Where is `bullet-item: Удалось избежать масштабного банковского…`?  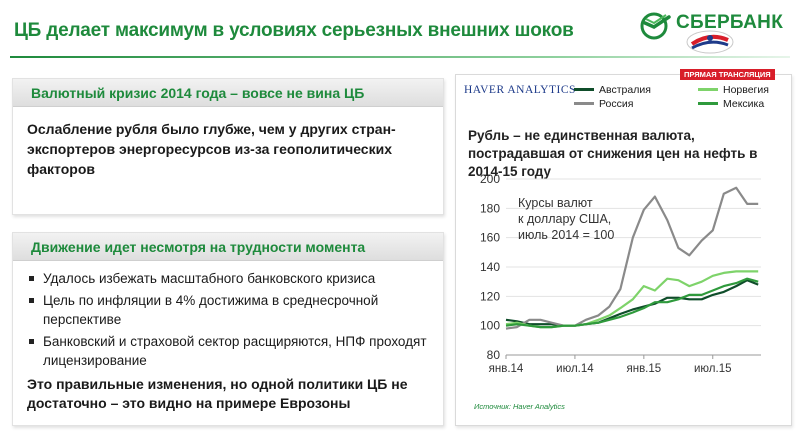
bullet-item: Удалось избежать масштабного банковского… is located at coordinates (229, 278).